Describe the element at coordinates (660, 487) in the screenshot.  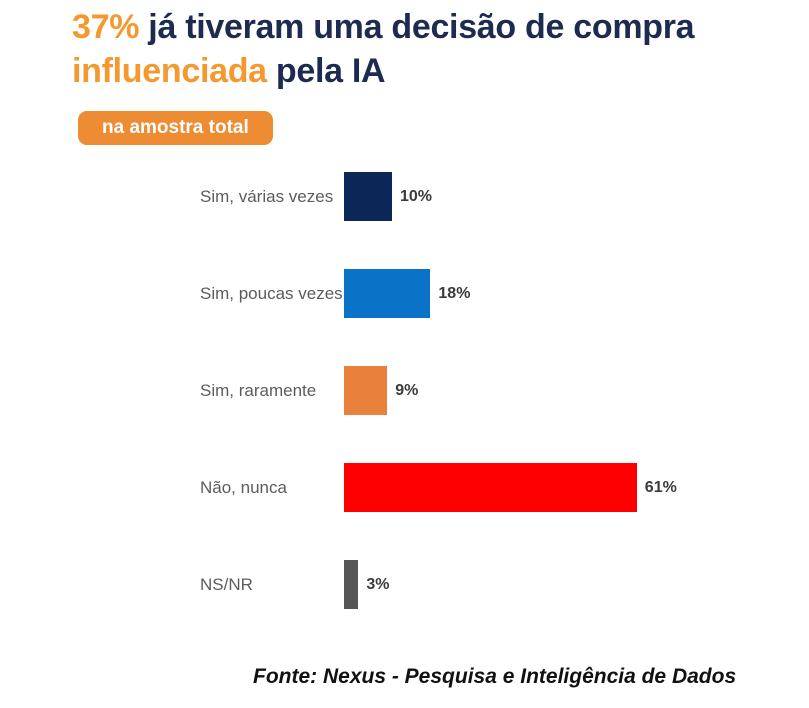
I see `value-label: 61%` at that location.